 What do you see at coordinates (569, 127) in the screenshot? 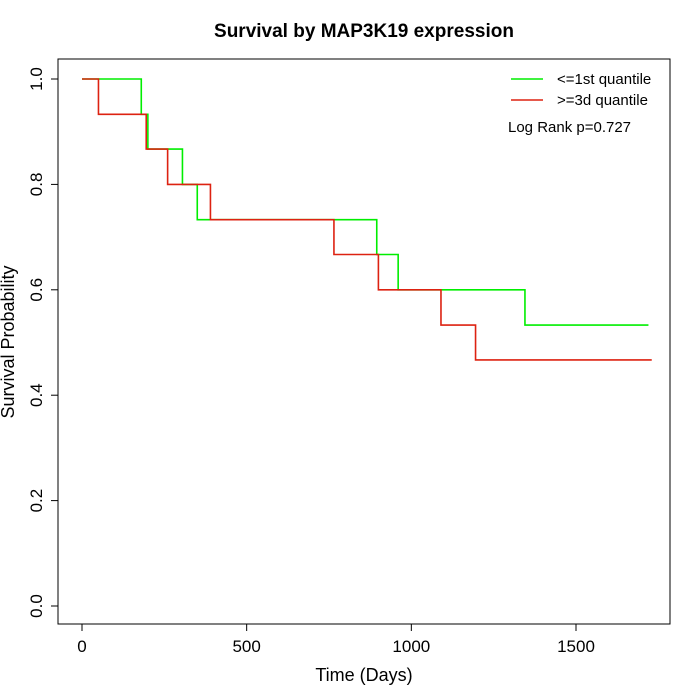
I see `log-rank-annotation: Log Rank p=0.727` at bounding box center [569, 127].